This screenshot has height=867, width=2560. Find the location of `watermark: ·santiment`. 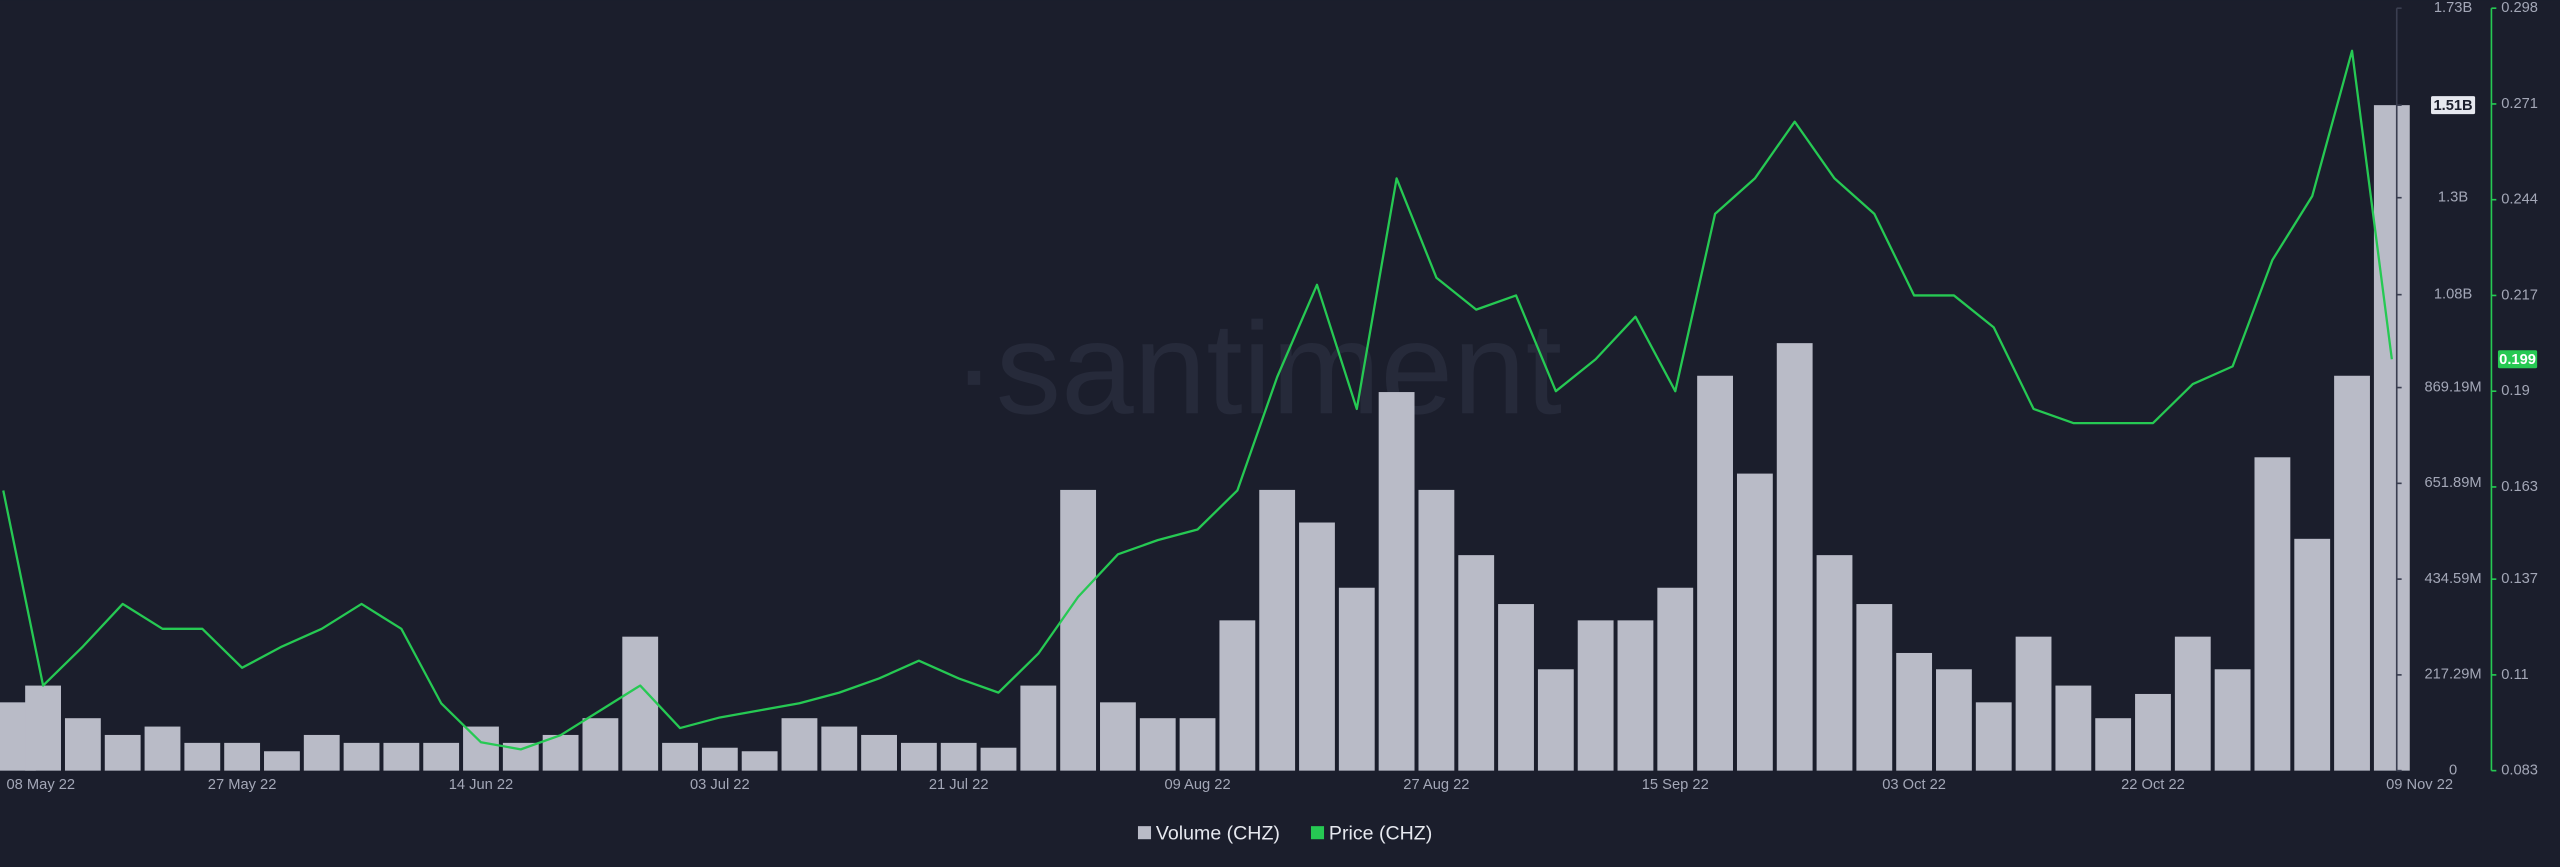

watermark: ·santiment is located at coordinates (1257, 368).